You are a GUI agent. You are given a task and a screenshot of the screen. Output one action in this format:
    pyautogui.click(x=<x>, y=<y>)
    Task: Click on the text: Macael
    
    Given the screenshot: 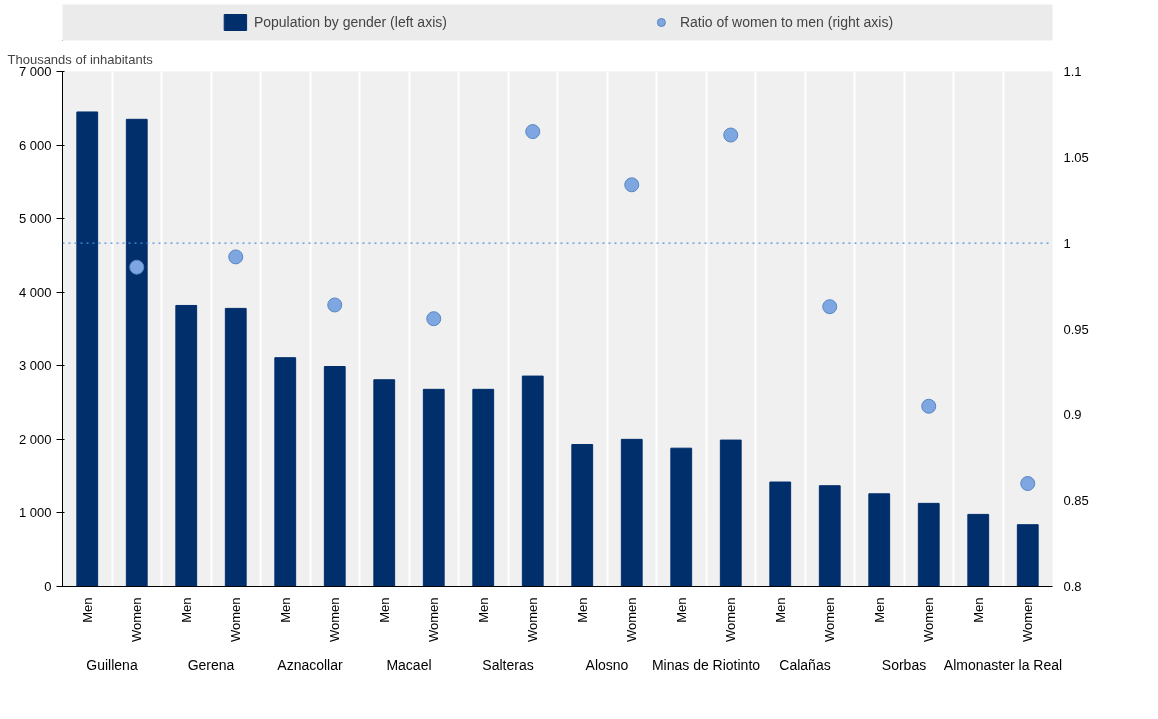 What is the action you would take?
    pyautogui.click(x=409, y=664)
    